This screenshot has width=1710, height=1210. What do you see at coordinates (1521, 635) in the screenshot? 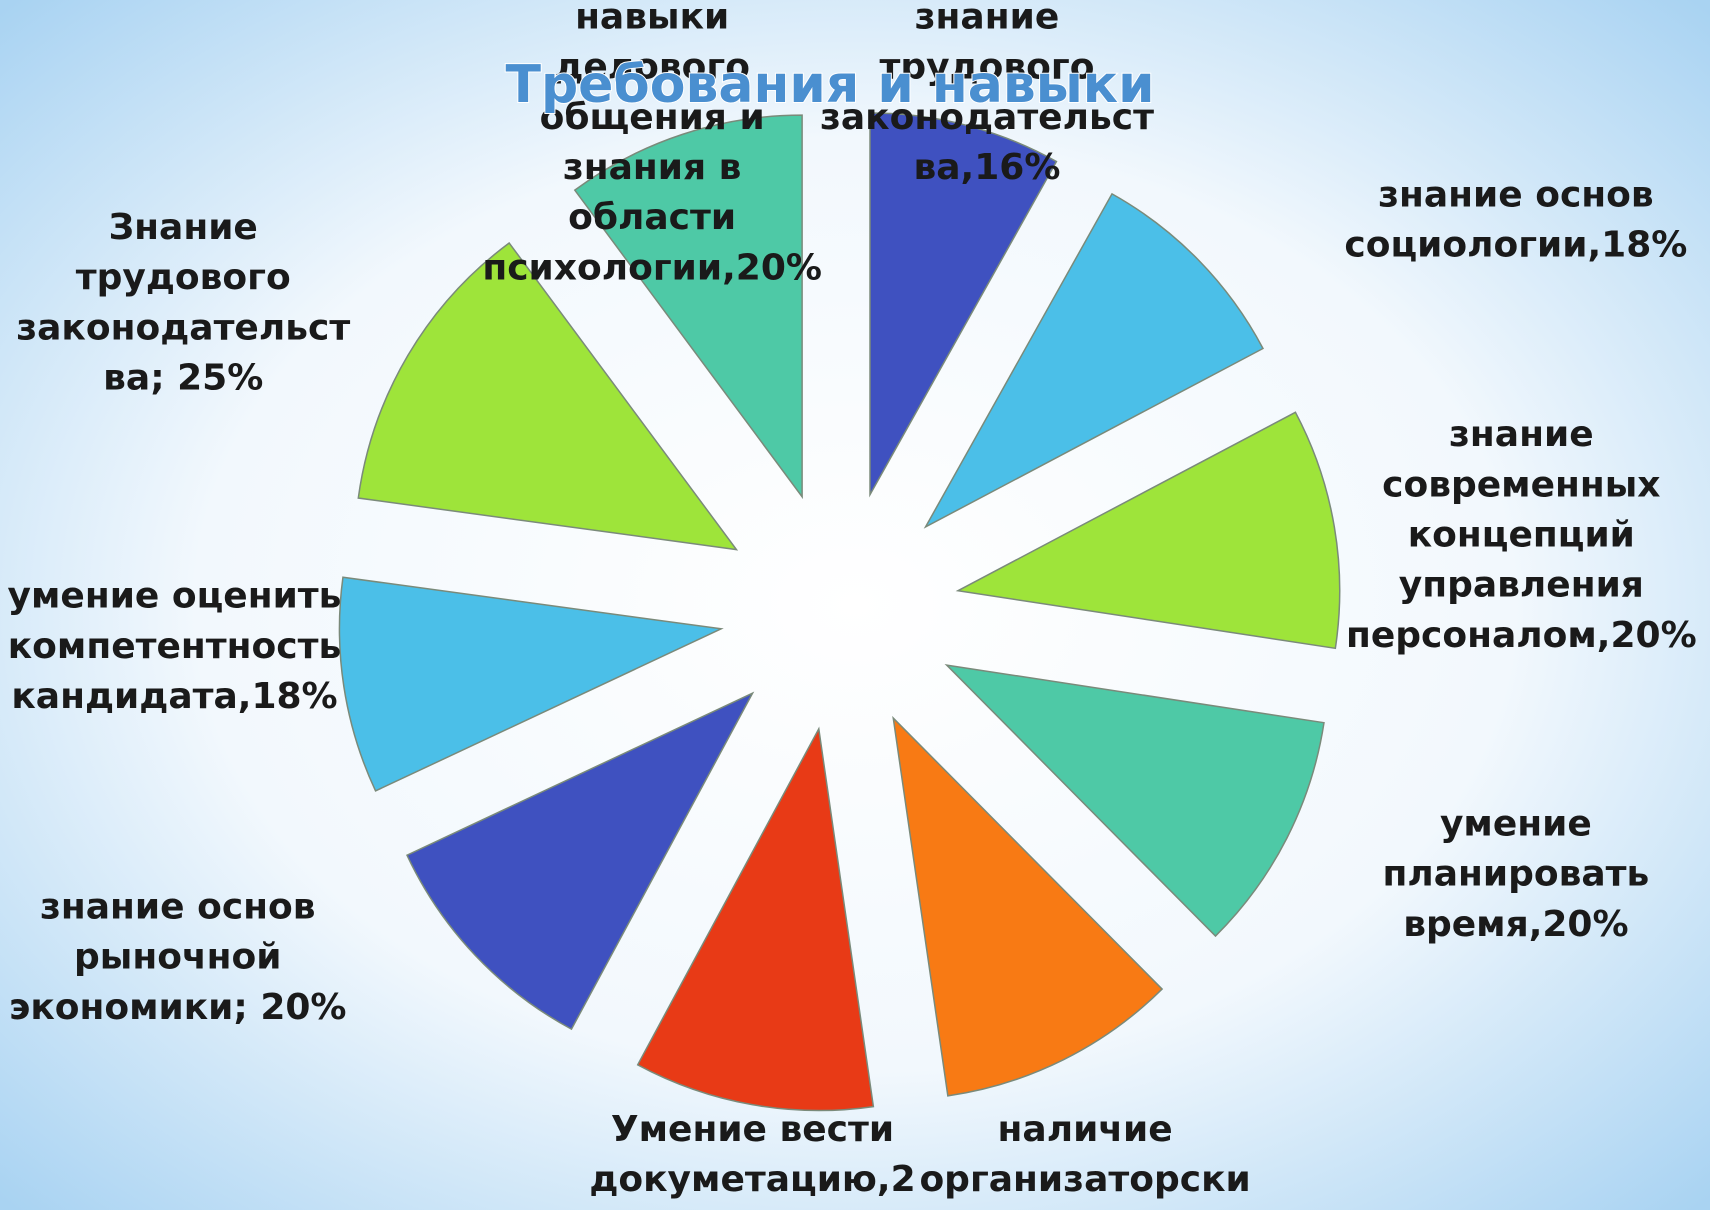
I see `data-label: персоналом,20%` at bounding box center [1521, 635].